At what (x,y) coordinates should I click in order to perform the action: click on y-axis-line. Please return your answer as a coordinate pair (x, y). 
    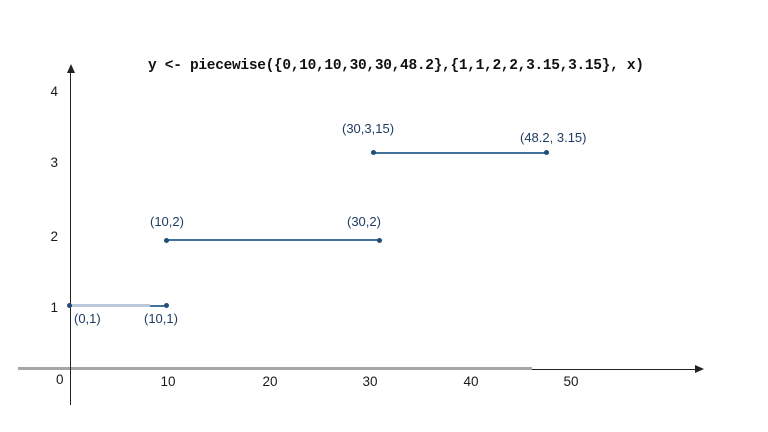
    Looking at the image, I should click on (70, 238).